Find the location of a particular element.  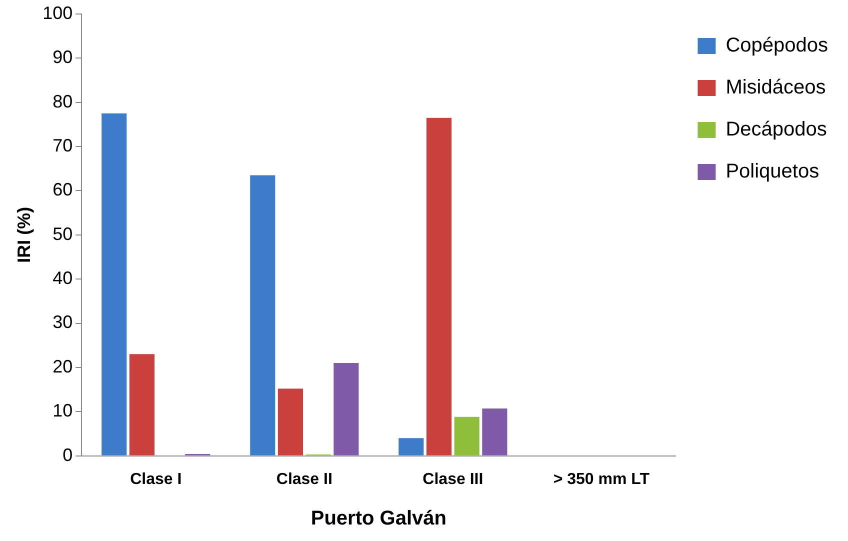

y-tick-label: 10 is located at coordinates (62, 410).